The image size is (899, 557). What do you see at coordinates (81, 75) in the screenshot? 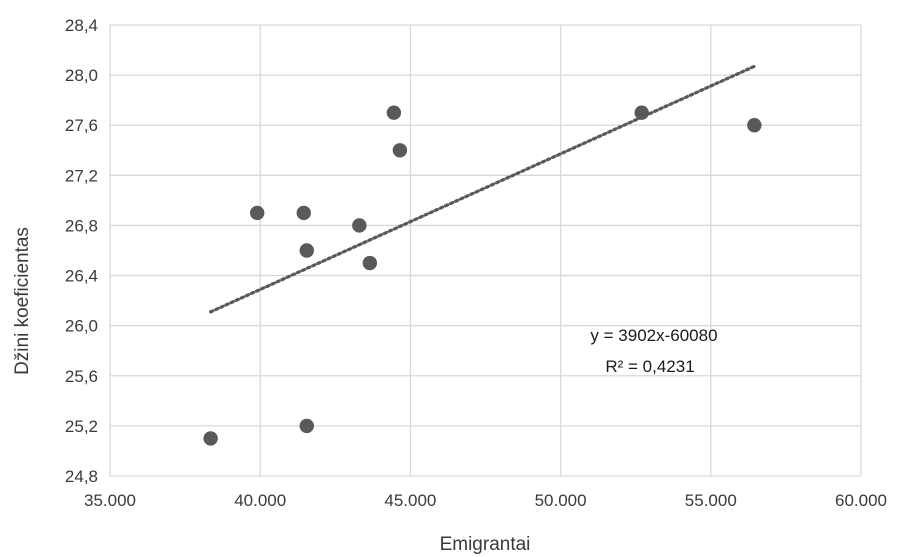
I see `y-tick-label: 28,0` at bounding box center [81, 75].